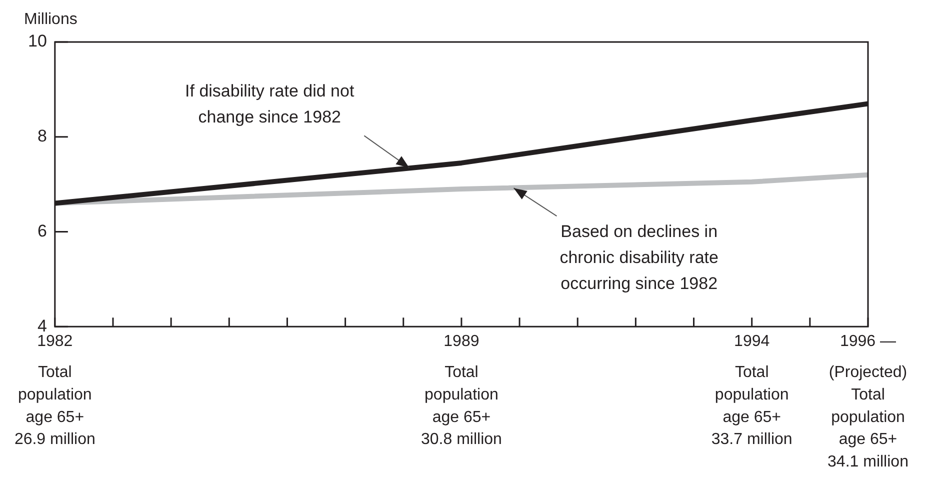 The width and height of the screenshot is (930, 477). I want to click on x-tick-label: 1989, so click(462, 341).